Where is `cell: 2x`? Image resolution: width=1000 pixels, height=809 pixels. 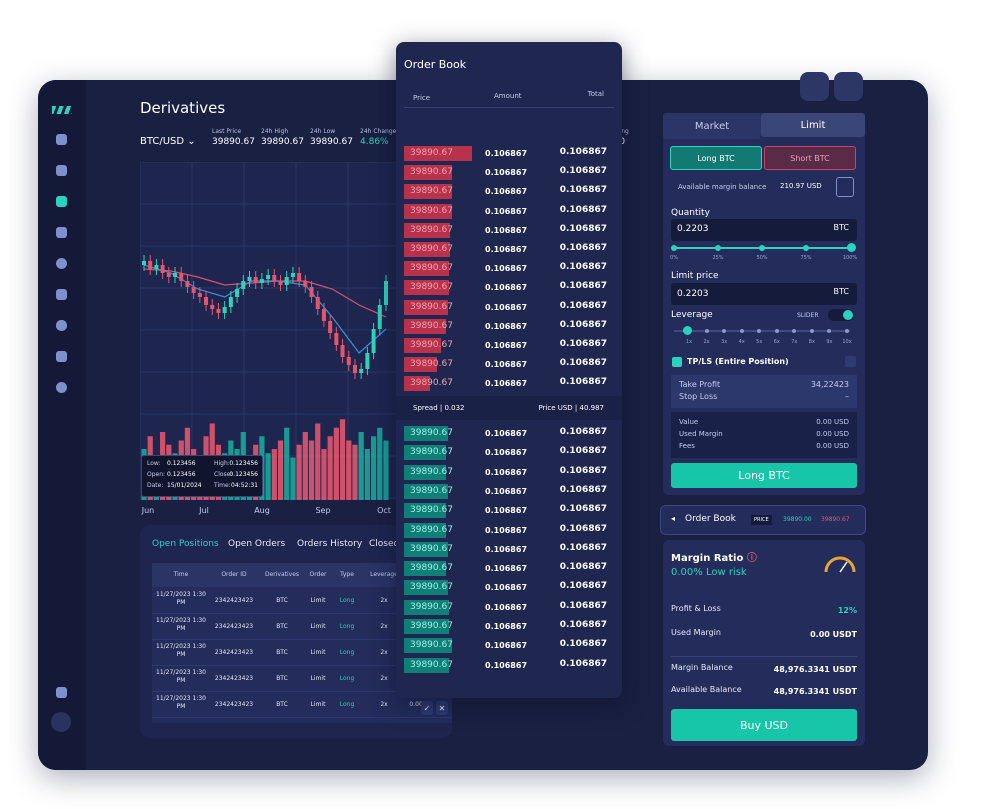 cell: 2x is located at coordinates (384, 704).